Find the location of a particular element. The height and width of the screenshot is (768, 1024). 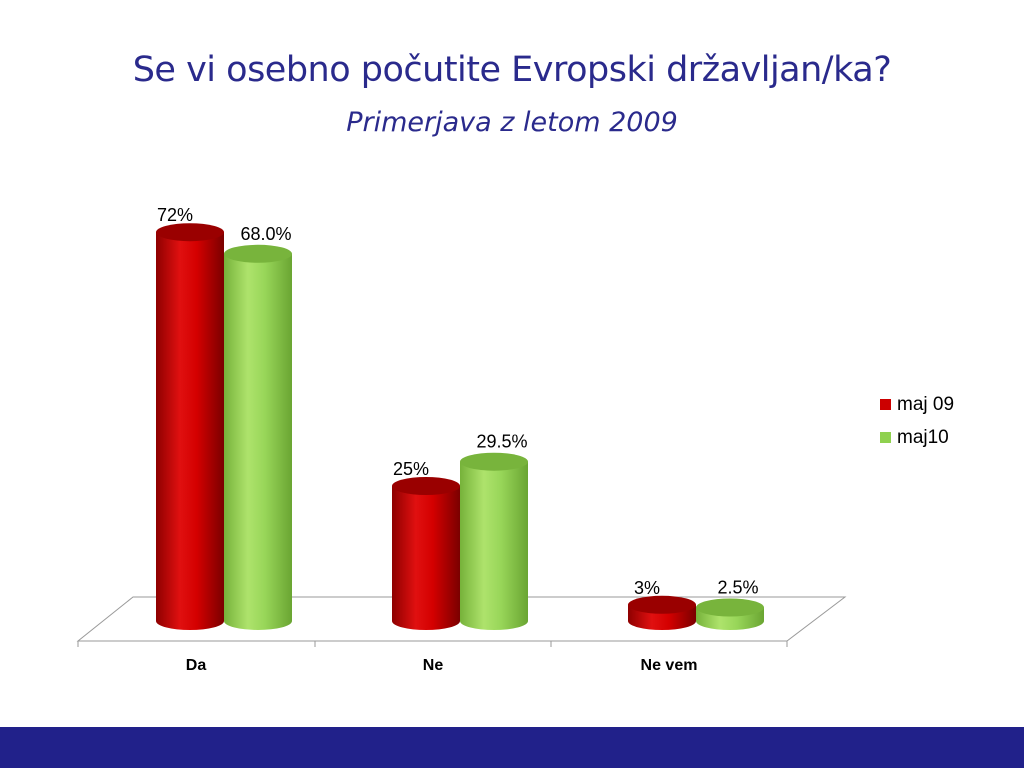

bar-maj10-Ne-vem is located at coordinates (730, 614).